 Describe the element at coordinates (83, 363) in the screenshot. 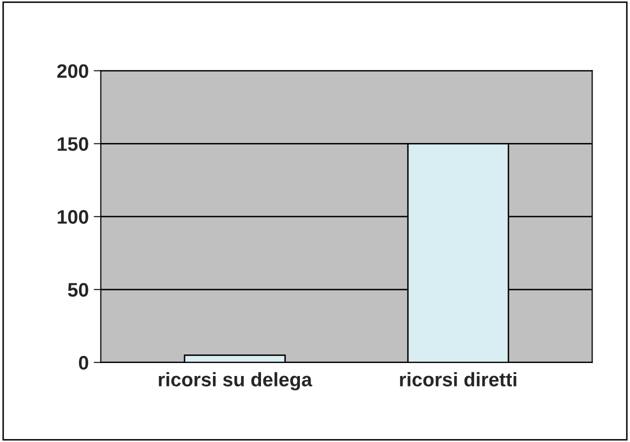

I see `y-tick-label: 0` at that location.